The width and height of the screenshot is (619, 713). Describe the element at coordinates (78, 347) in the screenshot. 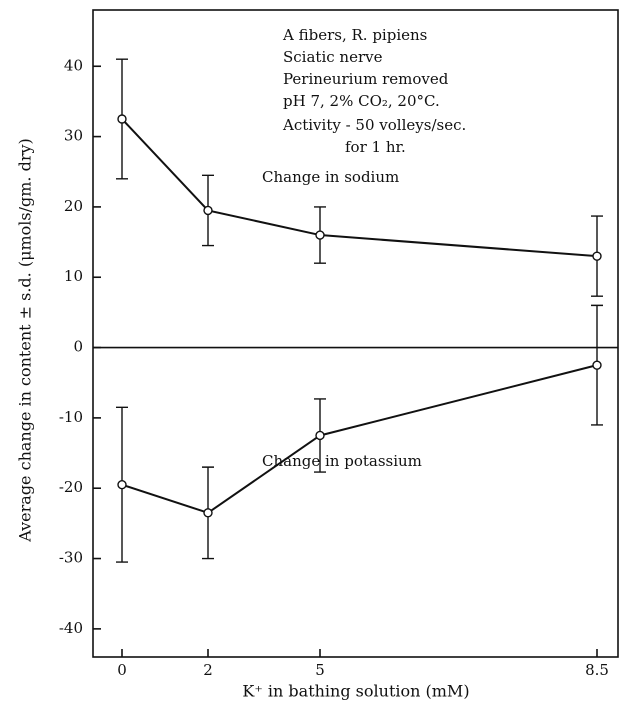

I see `y-tick-label: 0` at that location.